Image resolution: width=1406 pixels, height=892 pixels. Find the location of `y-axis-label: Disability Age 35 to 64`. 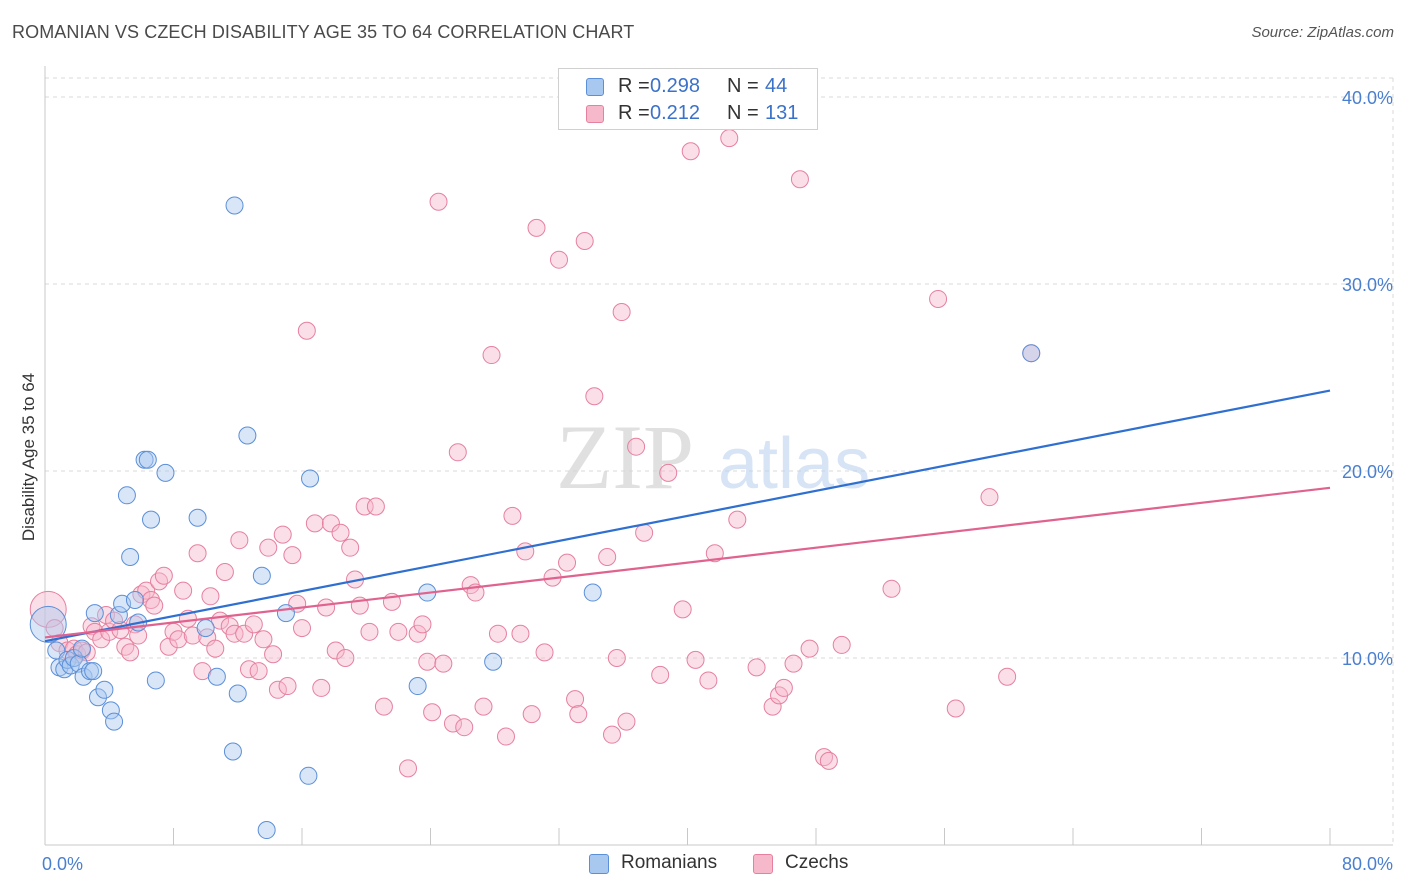

y-axis-label: Disability Age 35 to 64 is located at coordinates (28, 457).